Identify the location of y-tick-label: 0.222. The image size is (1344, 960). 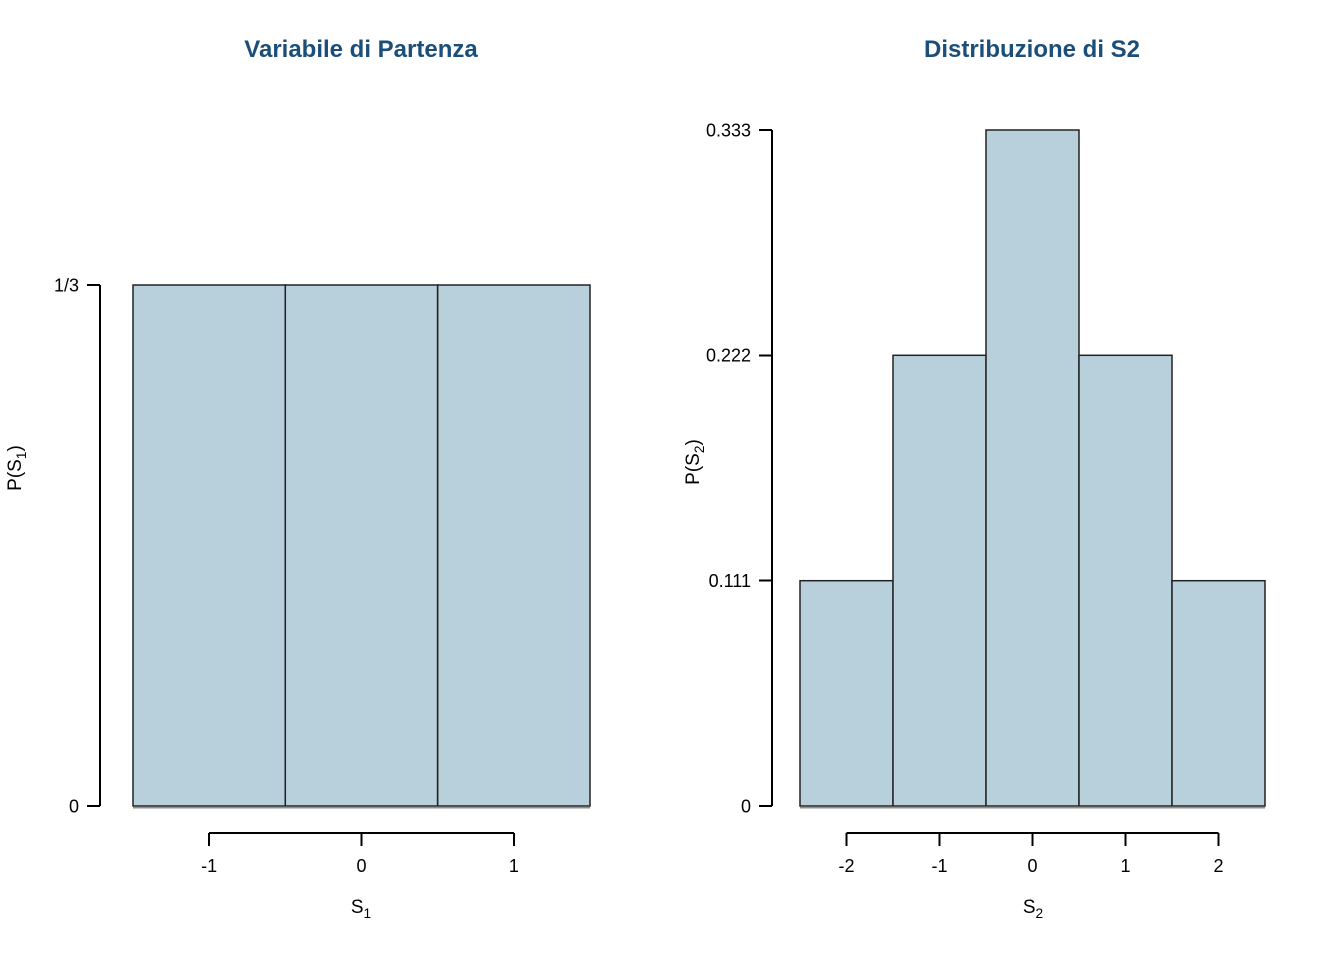
(728, 356).